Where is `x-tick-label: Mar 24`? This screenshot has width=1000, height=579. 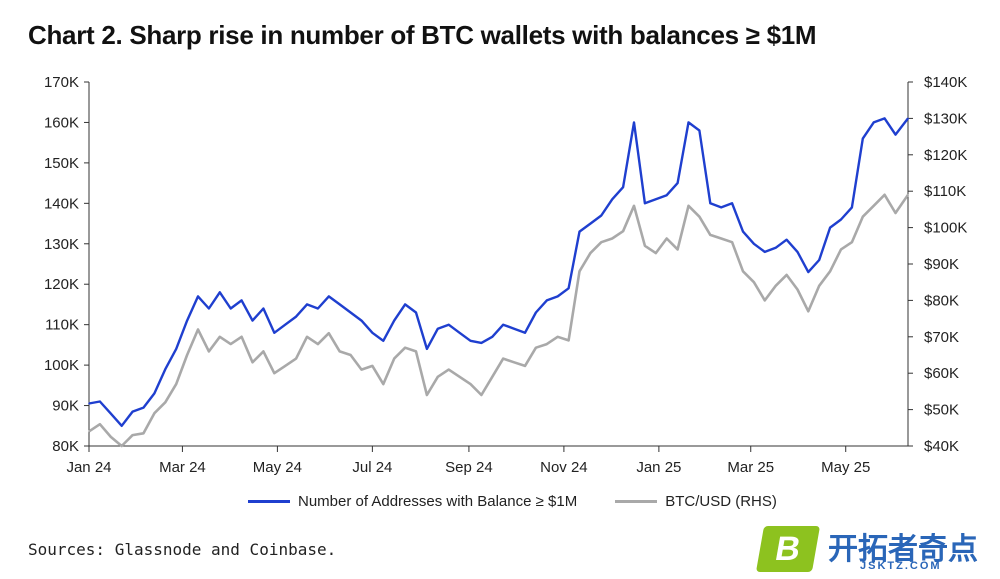 x-tick-label: Mar 24 is located at coordinates (182, 467).